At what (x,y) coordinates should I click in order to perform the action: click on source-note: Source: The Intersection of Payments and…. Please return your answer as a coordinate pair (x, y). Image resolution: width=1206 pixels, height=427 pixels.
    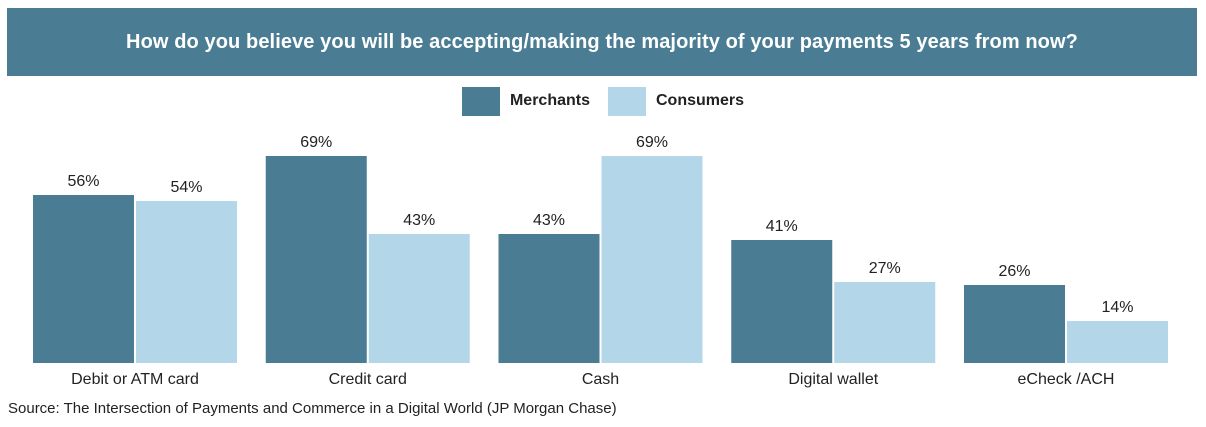
    Looking at the image, I should click on (312, 408).